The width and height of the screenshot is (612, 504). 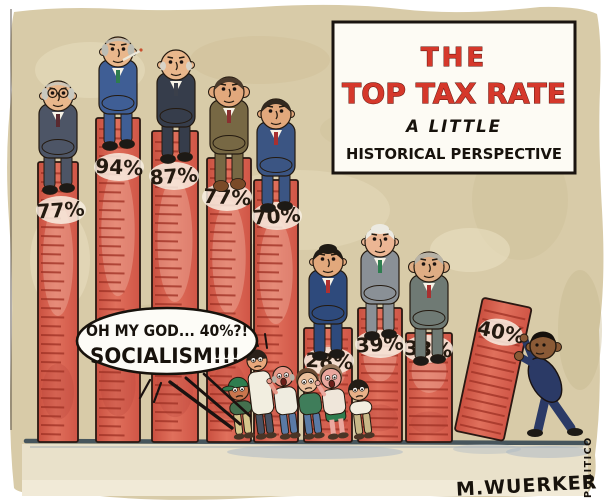 What do you see at coordinates (544, 345) in the screenshot?
I see `obama-eye-right` at bounding box center [544, 345].